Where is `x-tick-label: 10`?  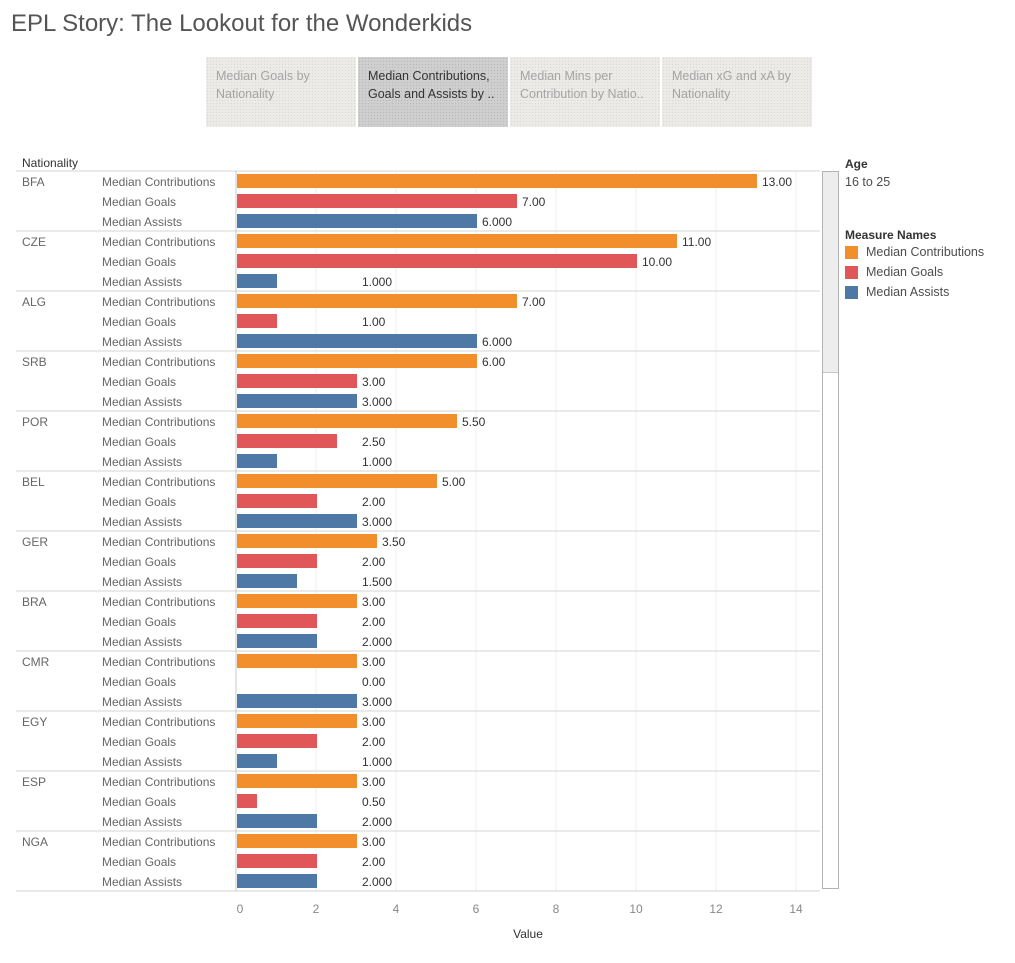 x-tick-label: 10 is located at coordinates (636, 909).